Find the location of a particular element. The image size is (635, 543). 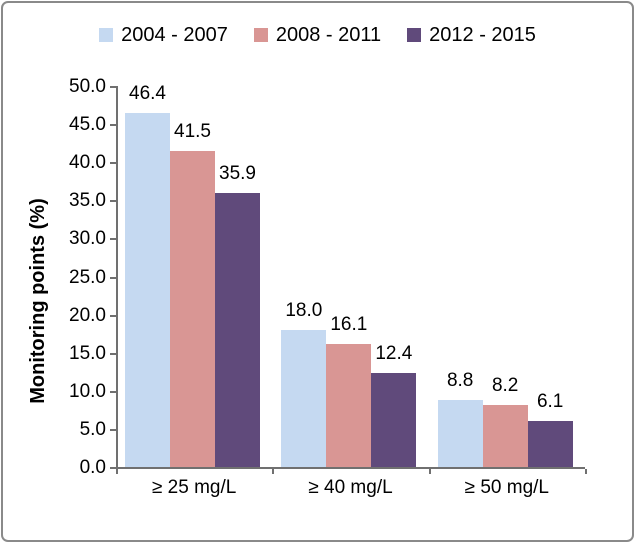

bar-label: 6.1 is located at coordinates (550, 401).